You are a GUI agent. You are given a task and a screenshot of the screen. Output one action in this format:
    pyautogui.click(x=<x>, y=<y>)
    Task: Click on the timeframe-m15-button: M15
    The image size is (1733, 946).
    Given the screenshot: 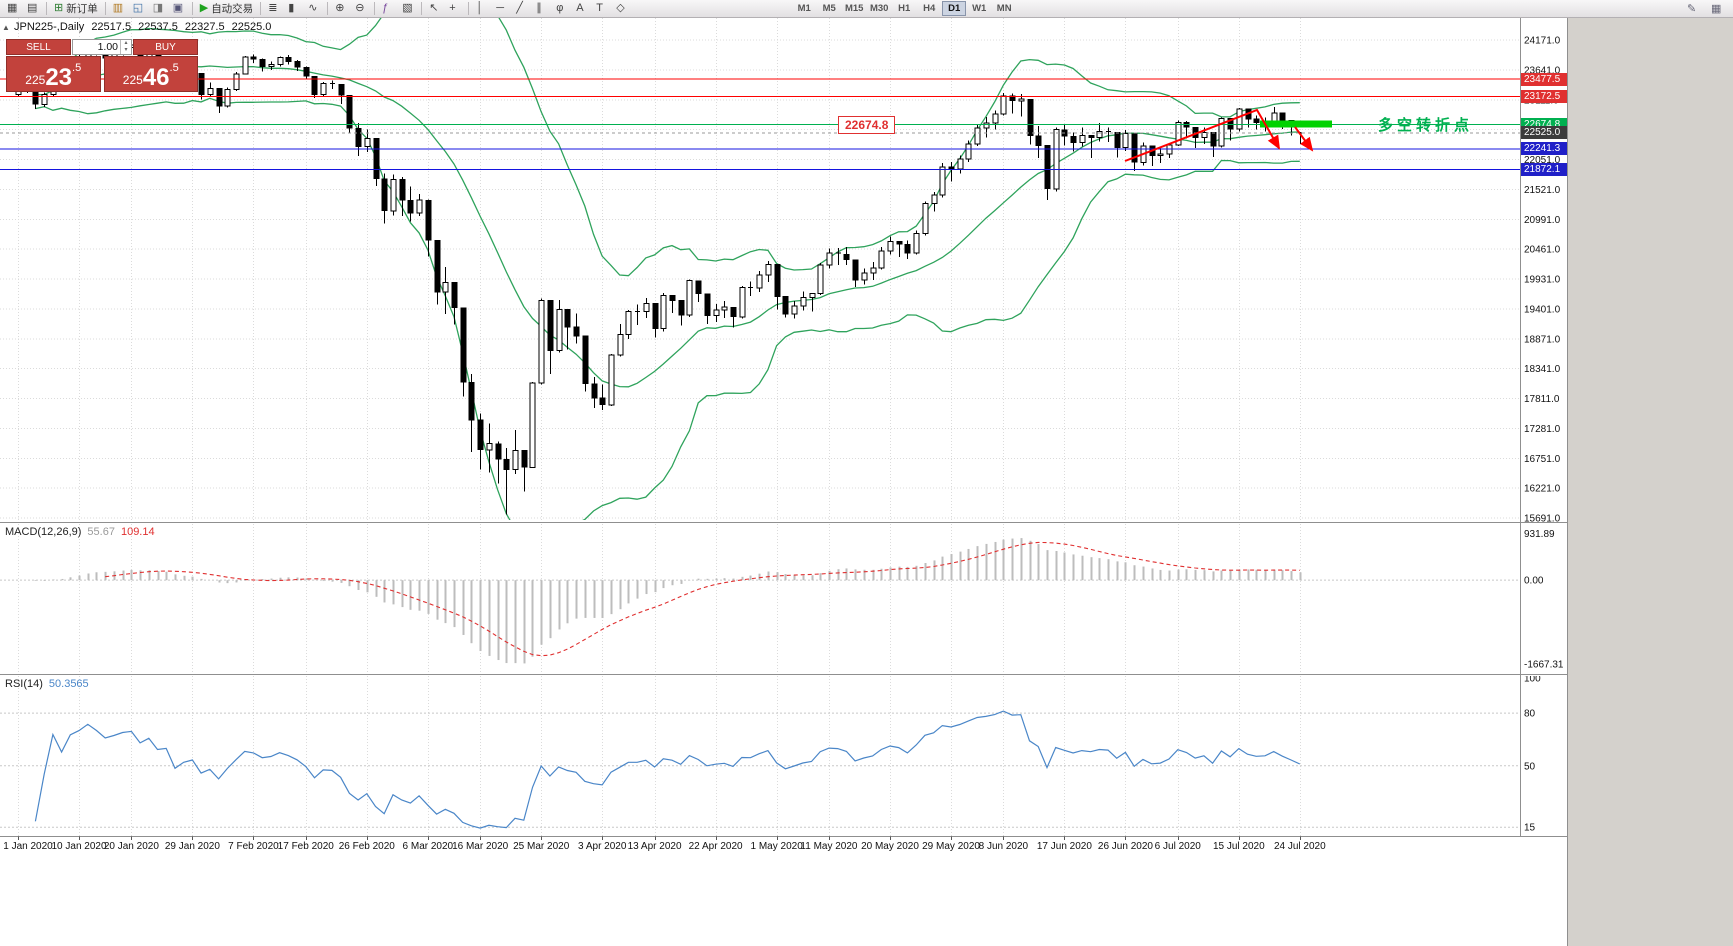 What is the action you would take?
    pyautogui.click(x=854, y=8)
    